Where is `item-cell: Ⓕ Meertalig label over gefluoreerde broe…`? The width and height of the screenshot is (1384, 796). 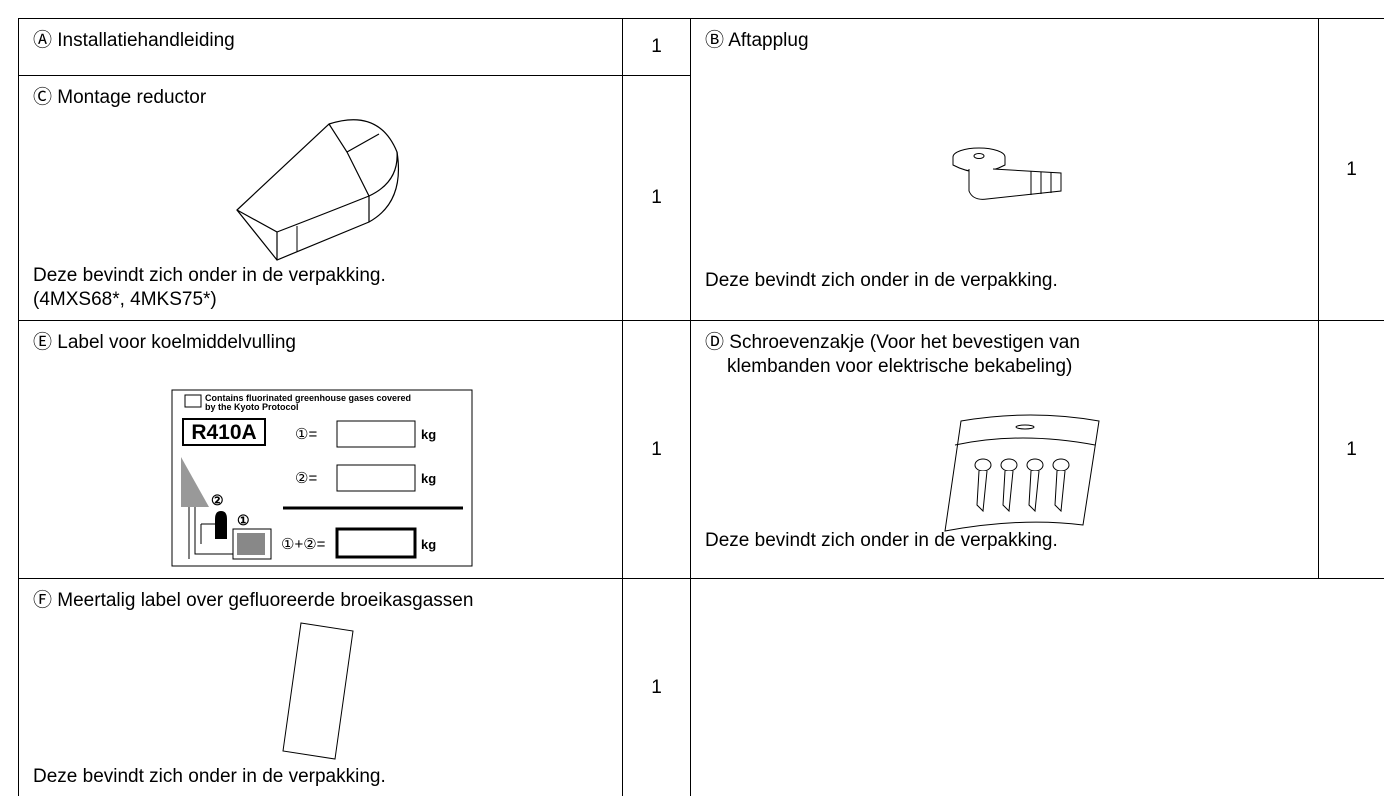
item-cell: Ⓕ Meertalig label over gefluoreerde broe… is located at coordinates (320, 687).